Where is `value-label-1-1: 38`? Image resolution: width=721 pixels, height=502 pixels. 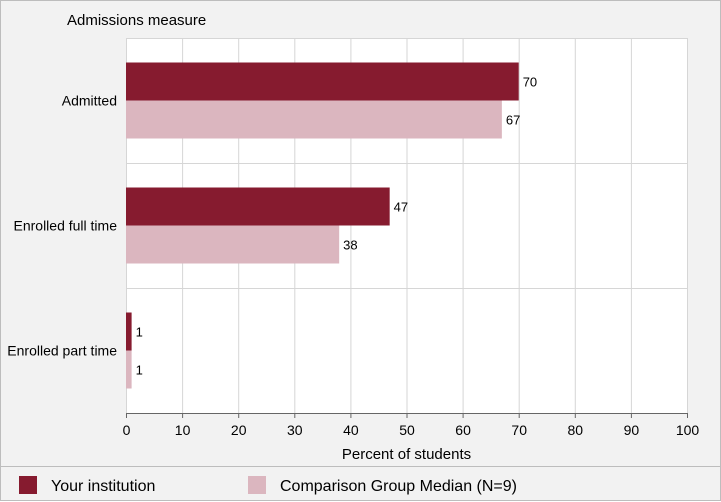 value-label-1-1: 38 is located at coordinates (350, 245).